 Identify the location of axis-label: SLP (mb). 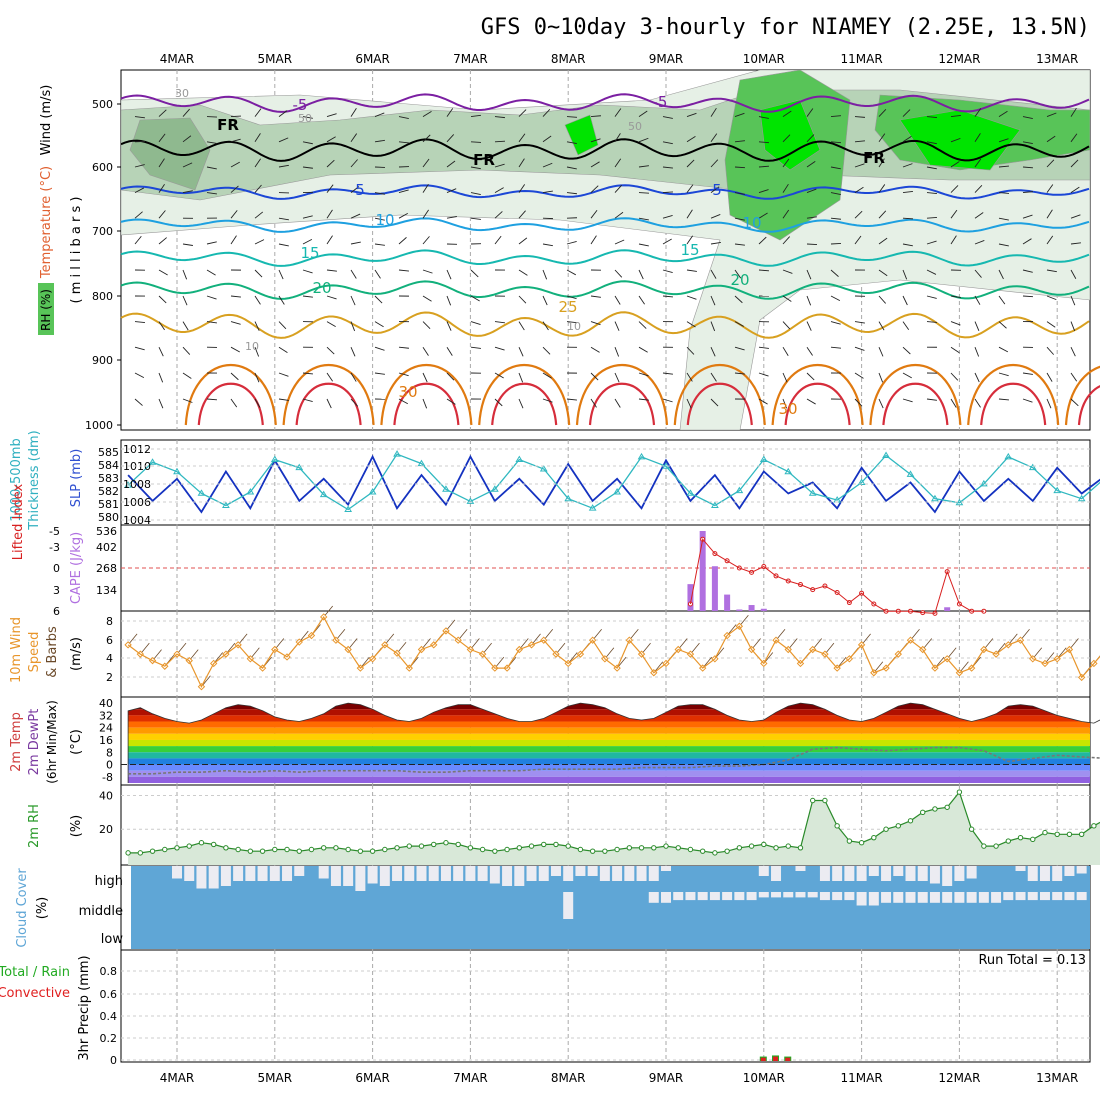
(76, 478).